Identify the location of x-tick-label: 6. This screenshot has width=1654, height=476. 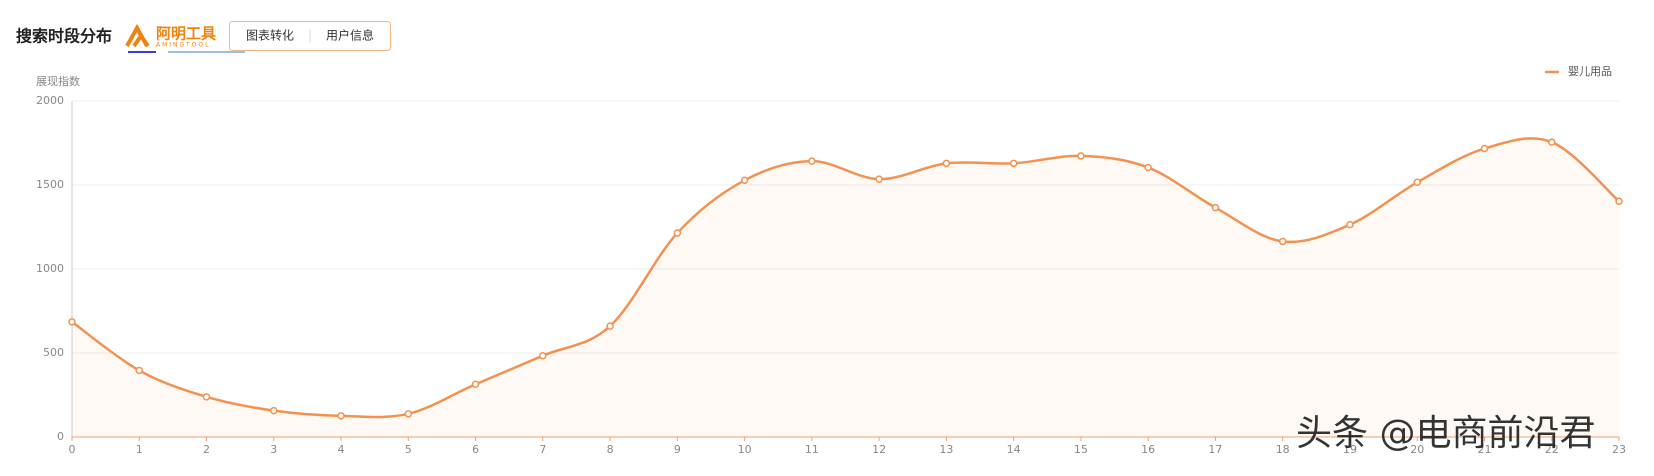
(475, 449).